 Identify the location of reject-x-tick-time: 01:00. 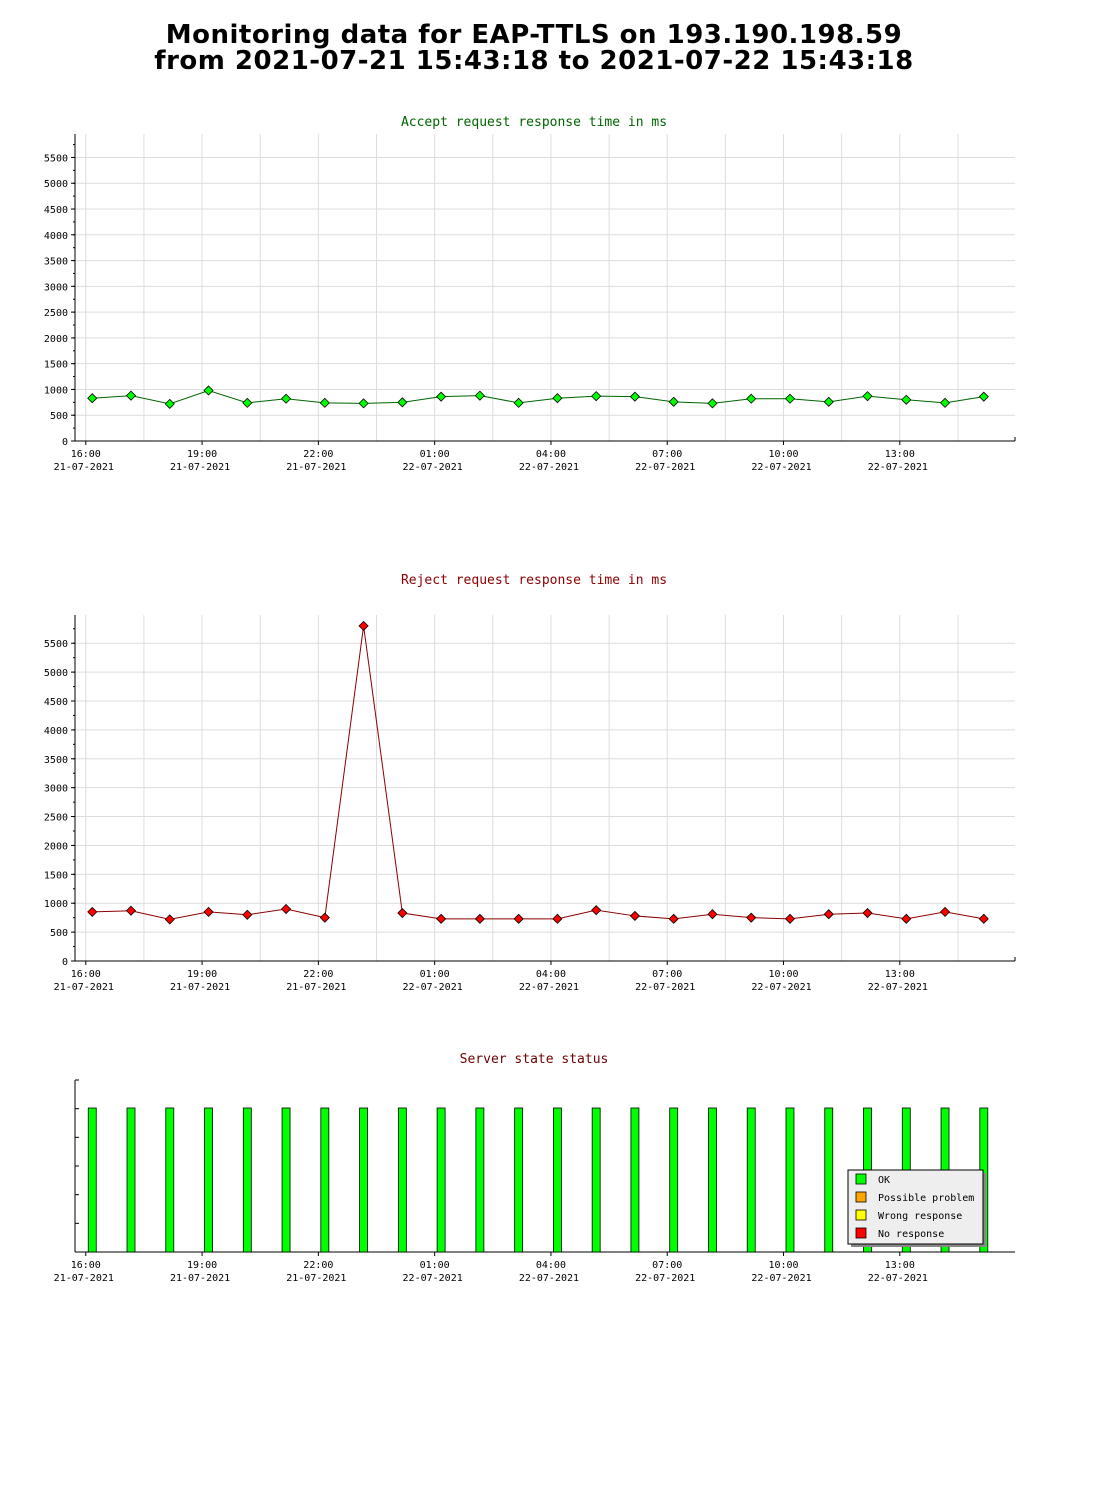
(435, 974).